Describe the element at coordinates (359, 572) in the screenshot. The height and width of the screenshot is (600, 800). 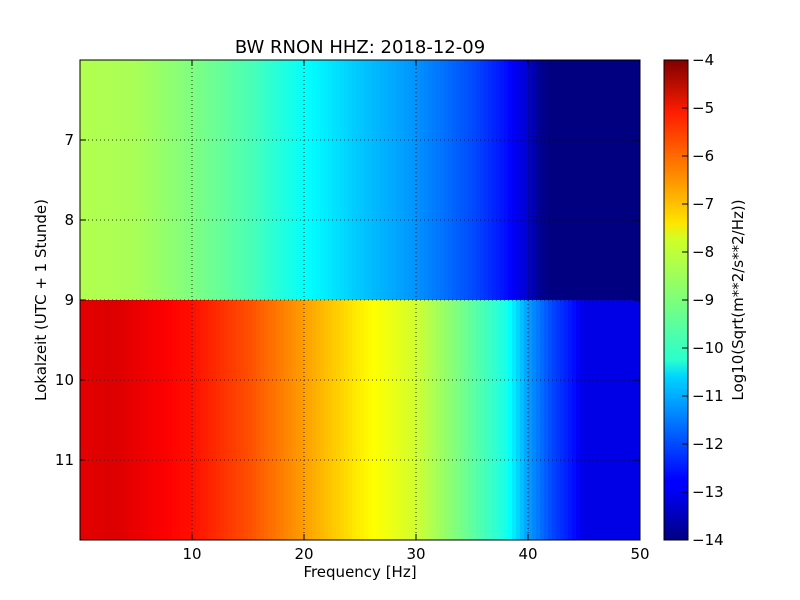
I see `x-axis-label: Frequency [Hz]` at that location.